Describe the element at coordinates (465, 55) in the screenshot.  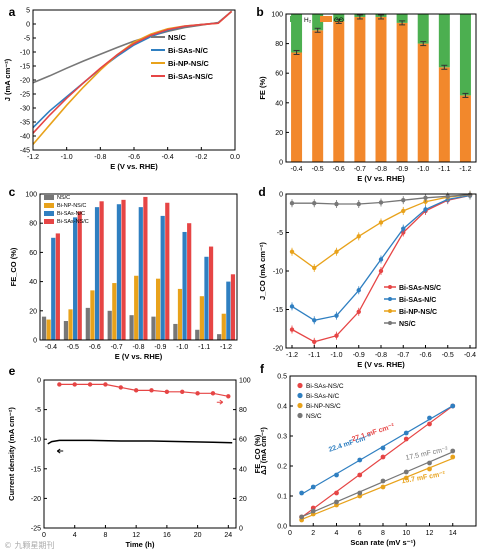
I see `bar-h2` at that location.